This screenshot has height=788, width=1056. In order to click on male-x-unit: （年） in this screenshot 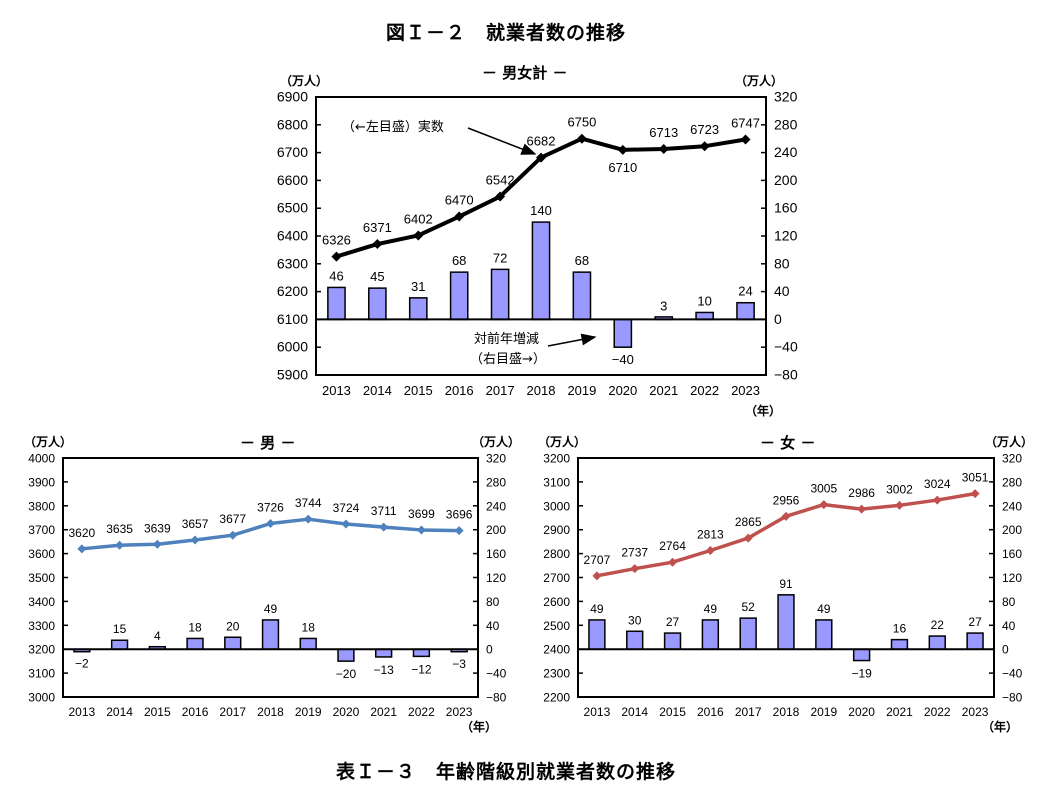, I will do `click(479, 727)`.